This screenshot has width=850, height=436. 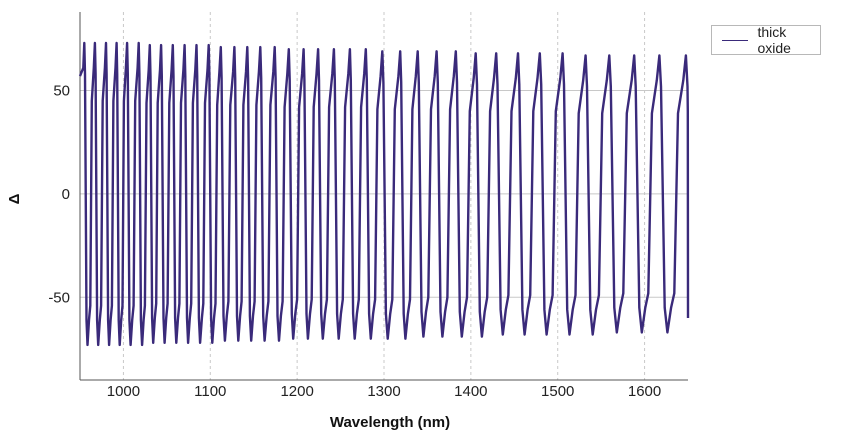 What do you see at coordinates (123, 391) in the screenshot?
I see `x-tick-label: 1000` at bounding box center [123, 391].